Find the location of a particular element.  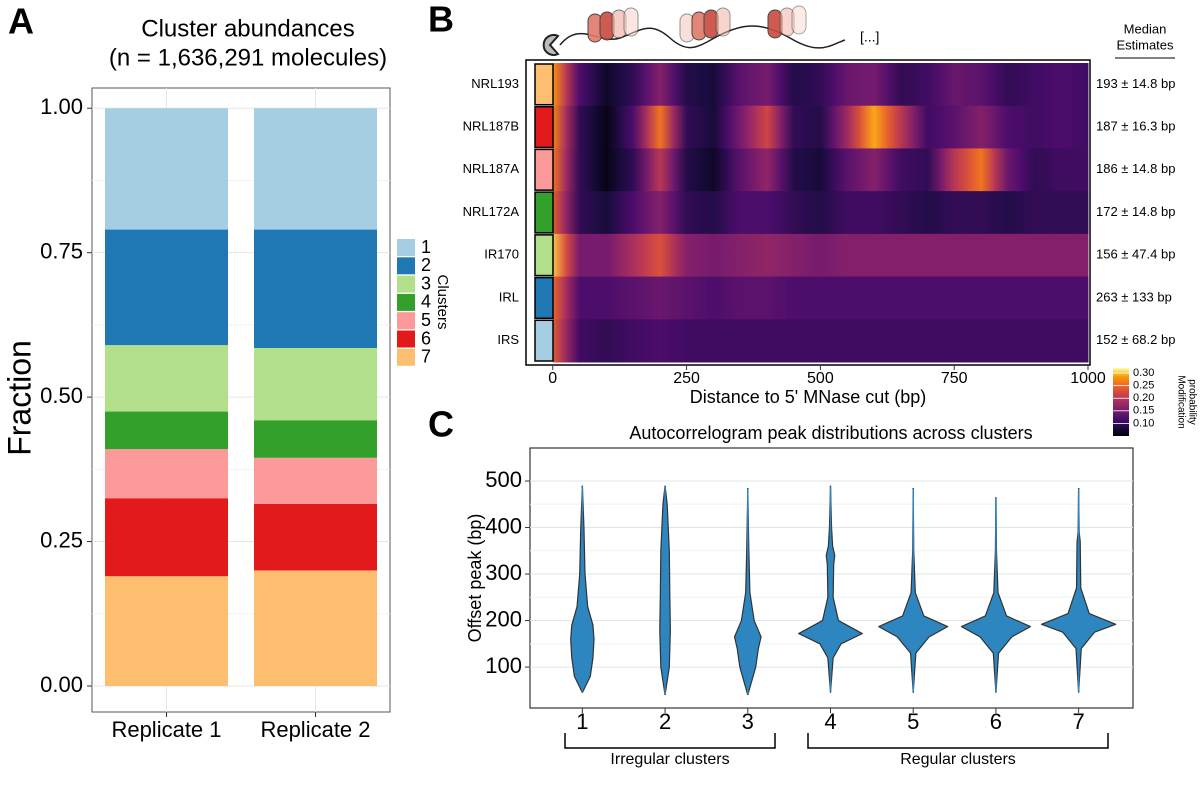

group-bracket is located at coordinates (670, 741).